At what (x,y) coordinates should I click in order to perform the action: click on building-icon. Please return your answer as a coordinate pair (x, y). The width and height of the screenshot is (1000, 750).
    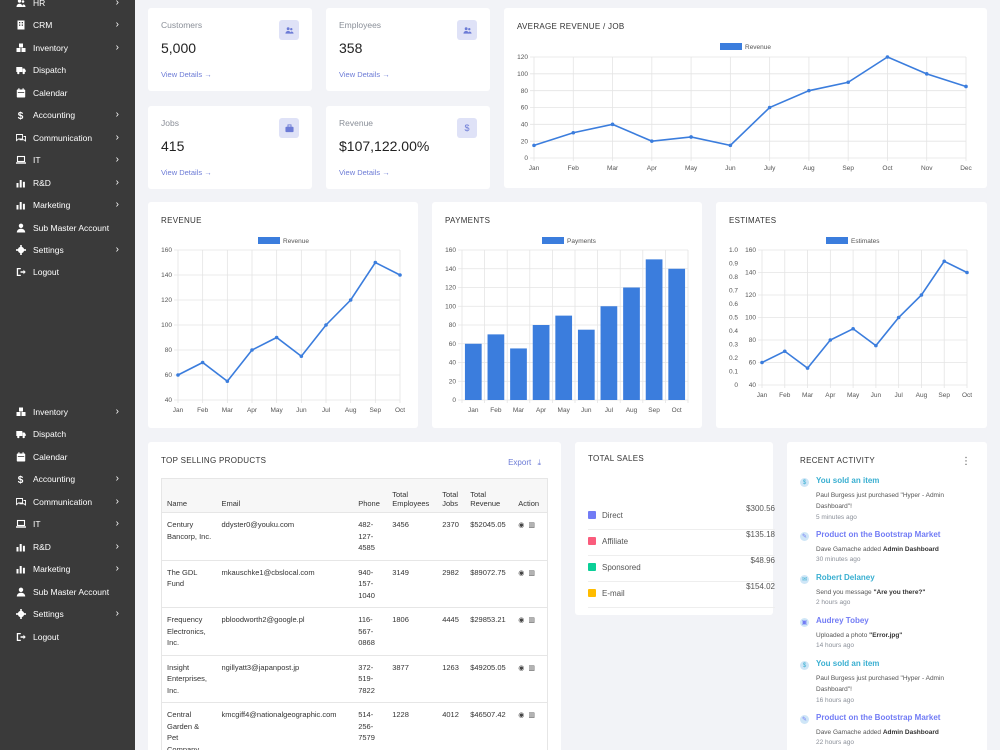
    Looking at the image, I should click on (21, 25).